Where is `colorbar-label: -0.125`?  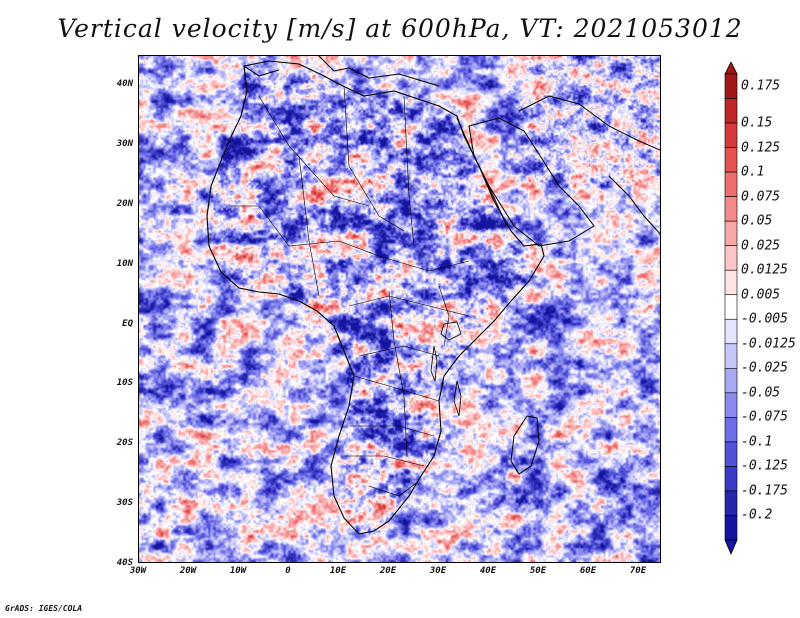 colorbar-label: -0.125 is located at coordinates (764, 466).